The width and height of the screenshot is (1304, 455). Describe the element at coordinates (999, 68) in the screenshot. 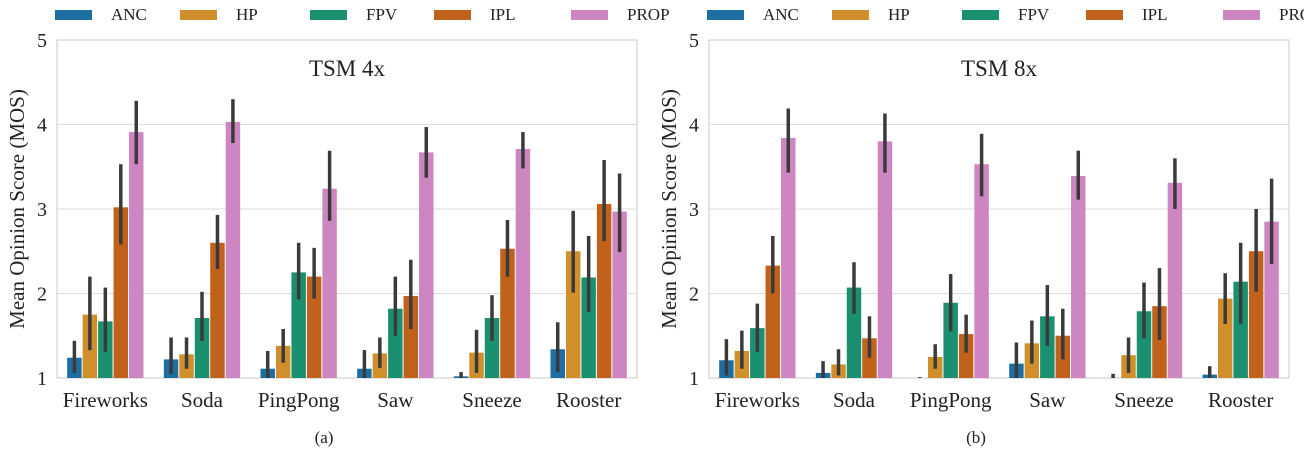

I see `chart-title: TSM 8x` at that location.